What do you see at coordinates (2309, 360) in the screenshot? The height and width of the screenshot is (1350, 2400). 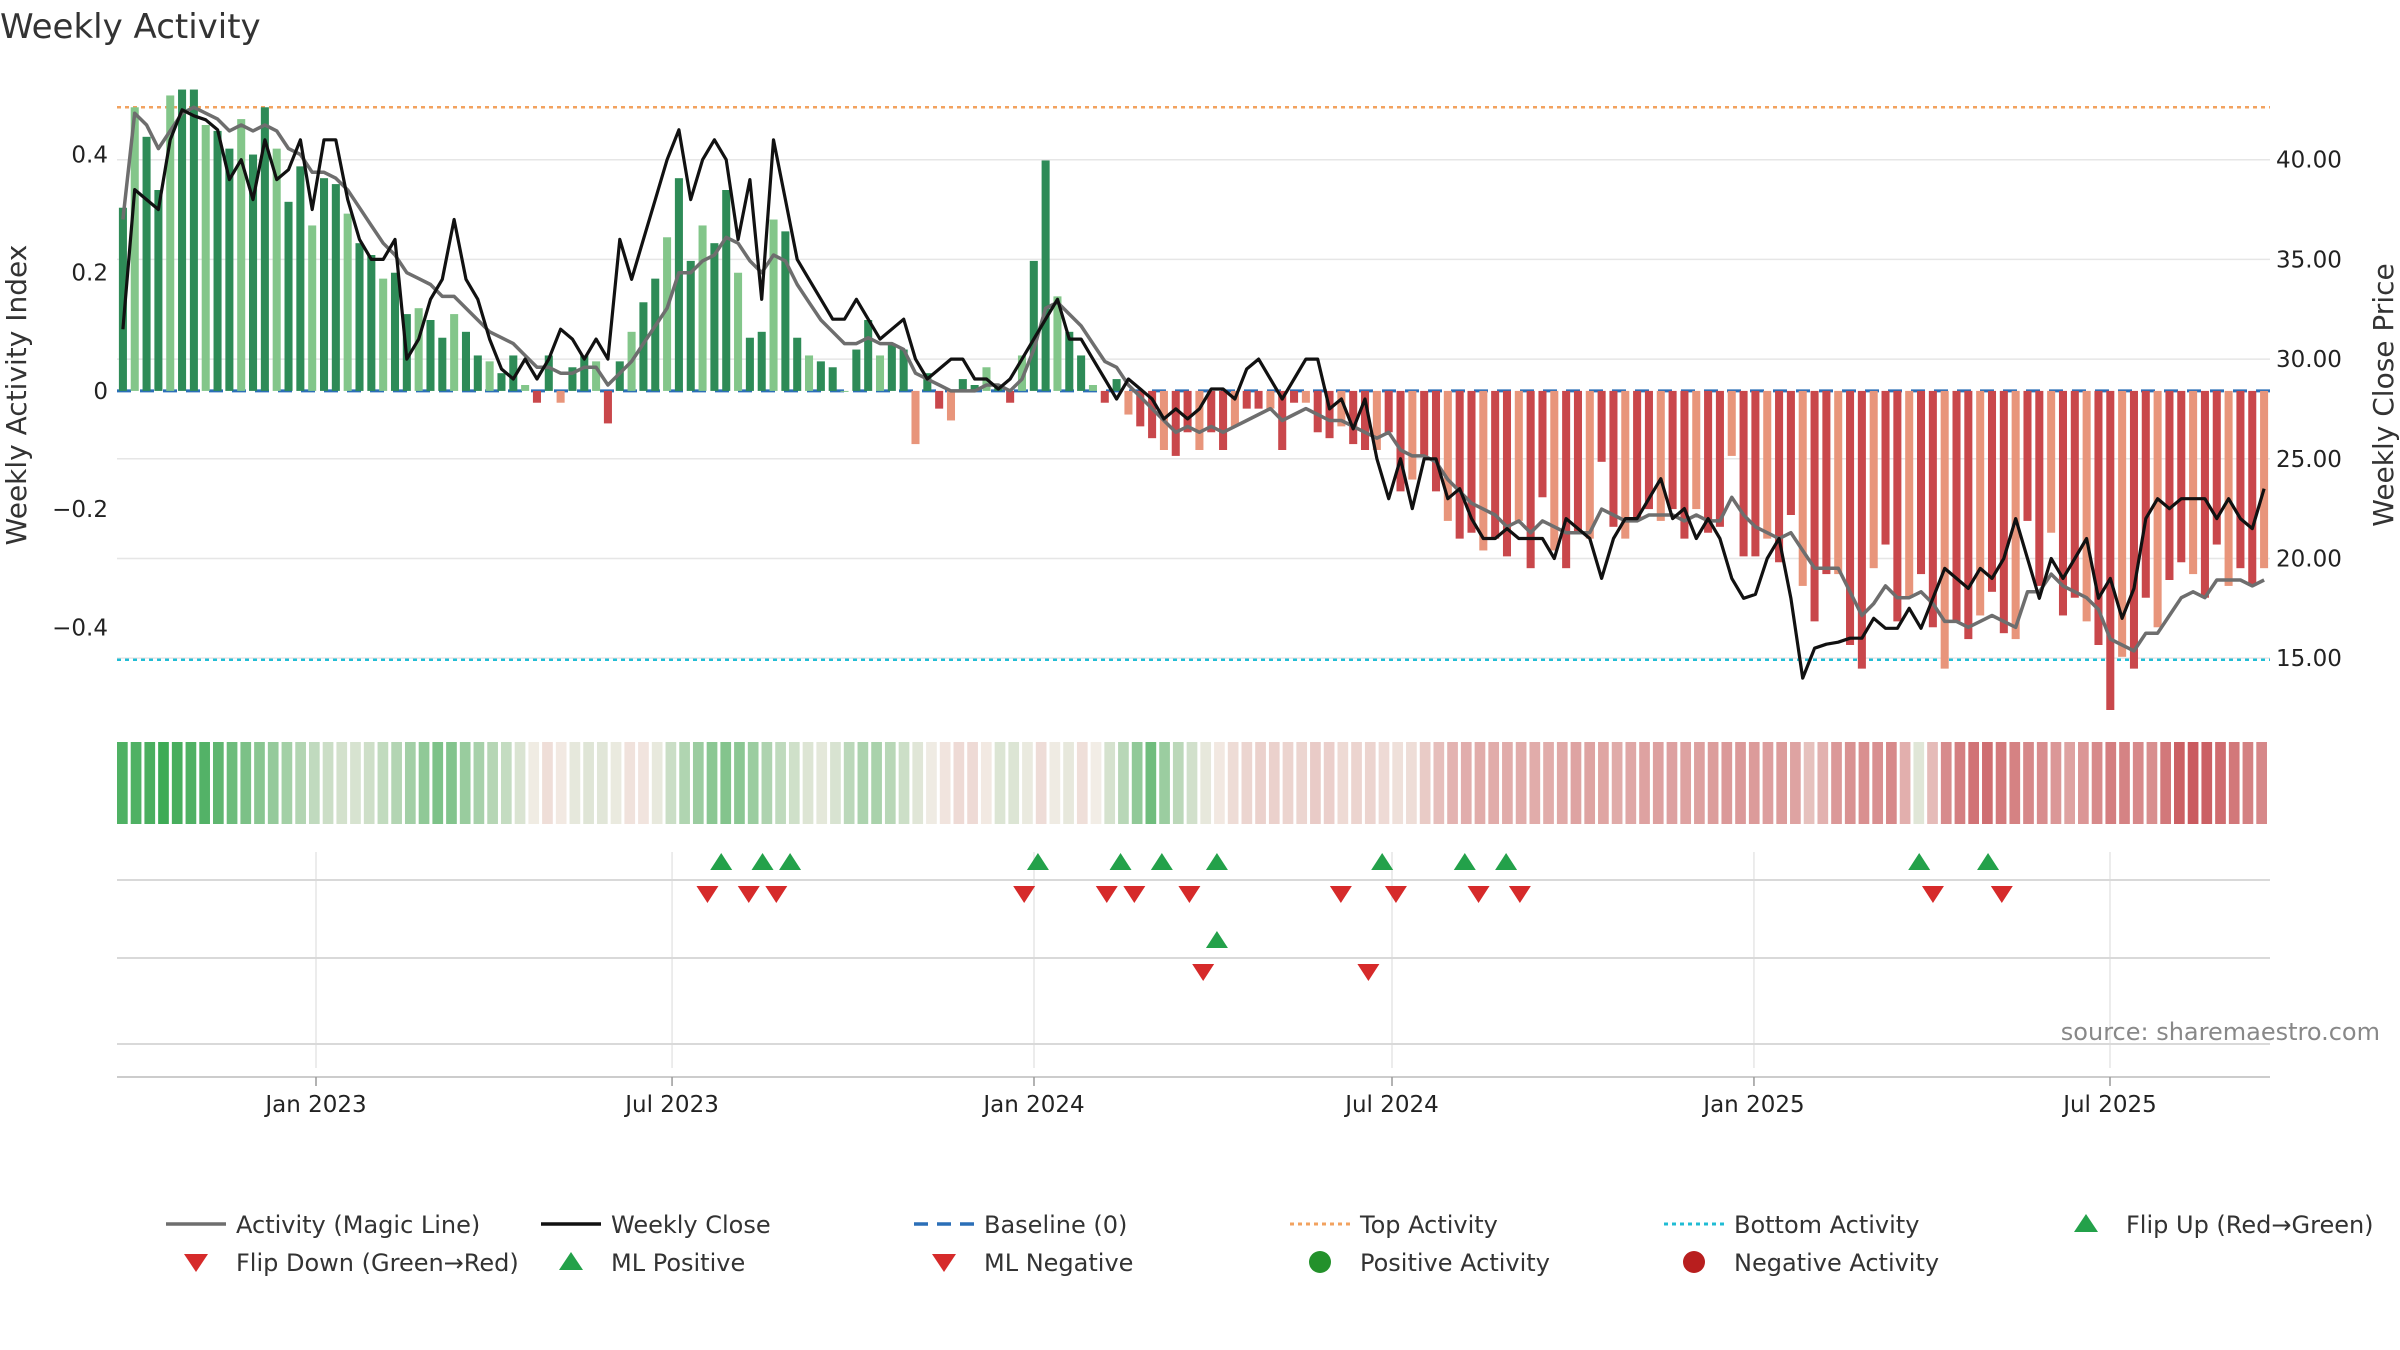 I see `right-tick-label: 30.00` at bounding box center [2309, 360].